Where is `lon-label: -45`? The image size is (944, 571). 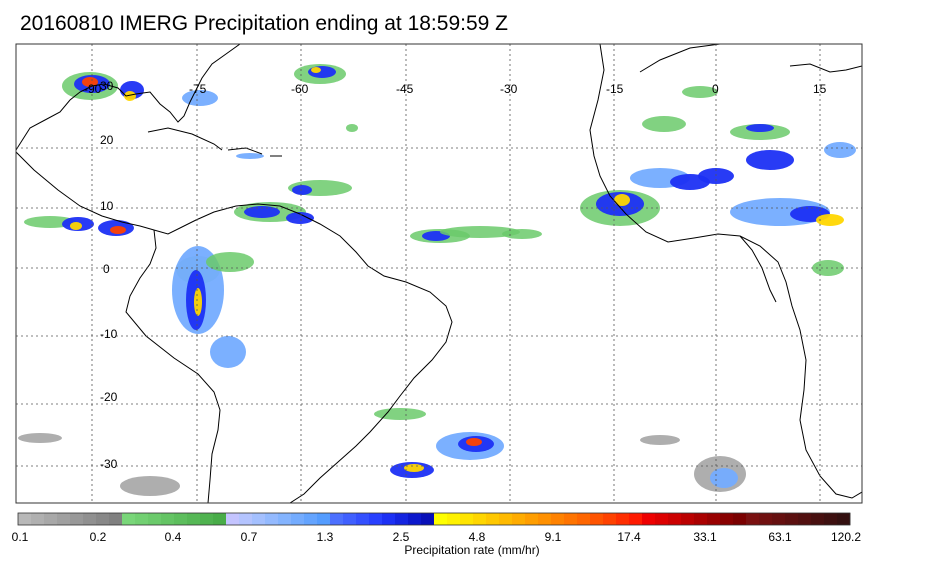
lon-label: -45 is located at coordinates (405, 89).